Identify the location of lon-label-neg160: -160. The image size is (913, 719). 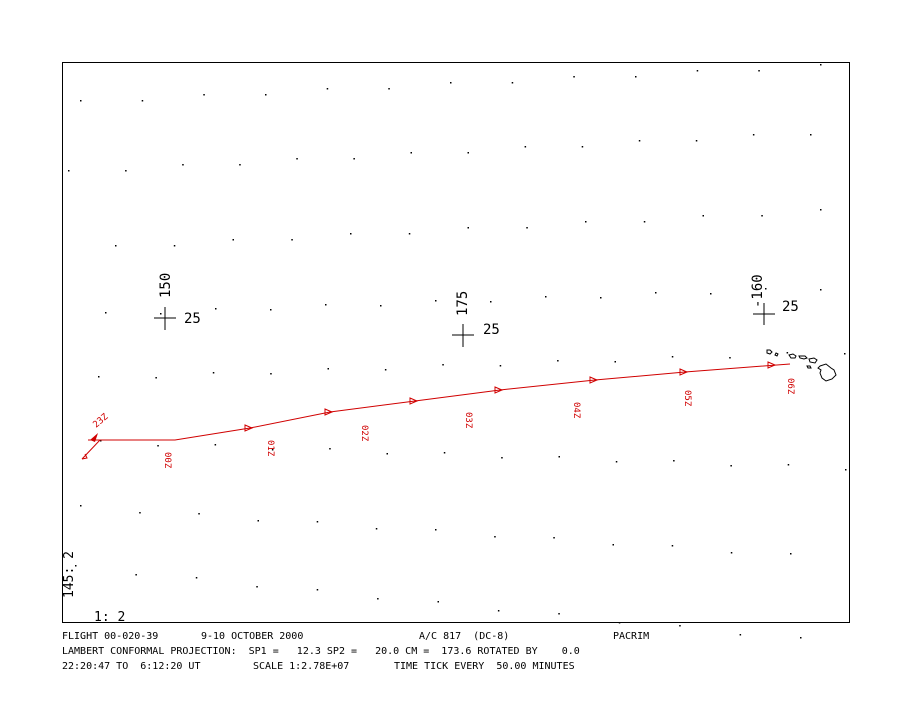
(758, 291).